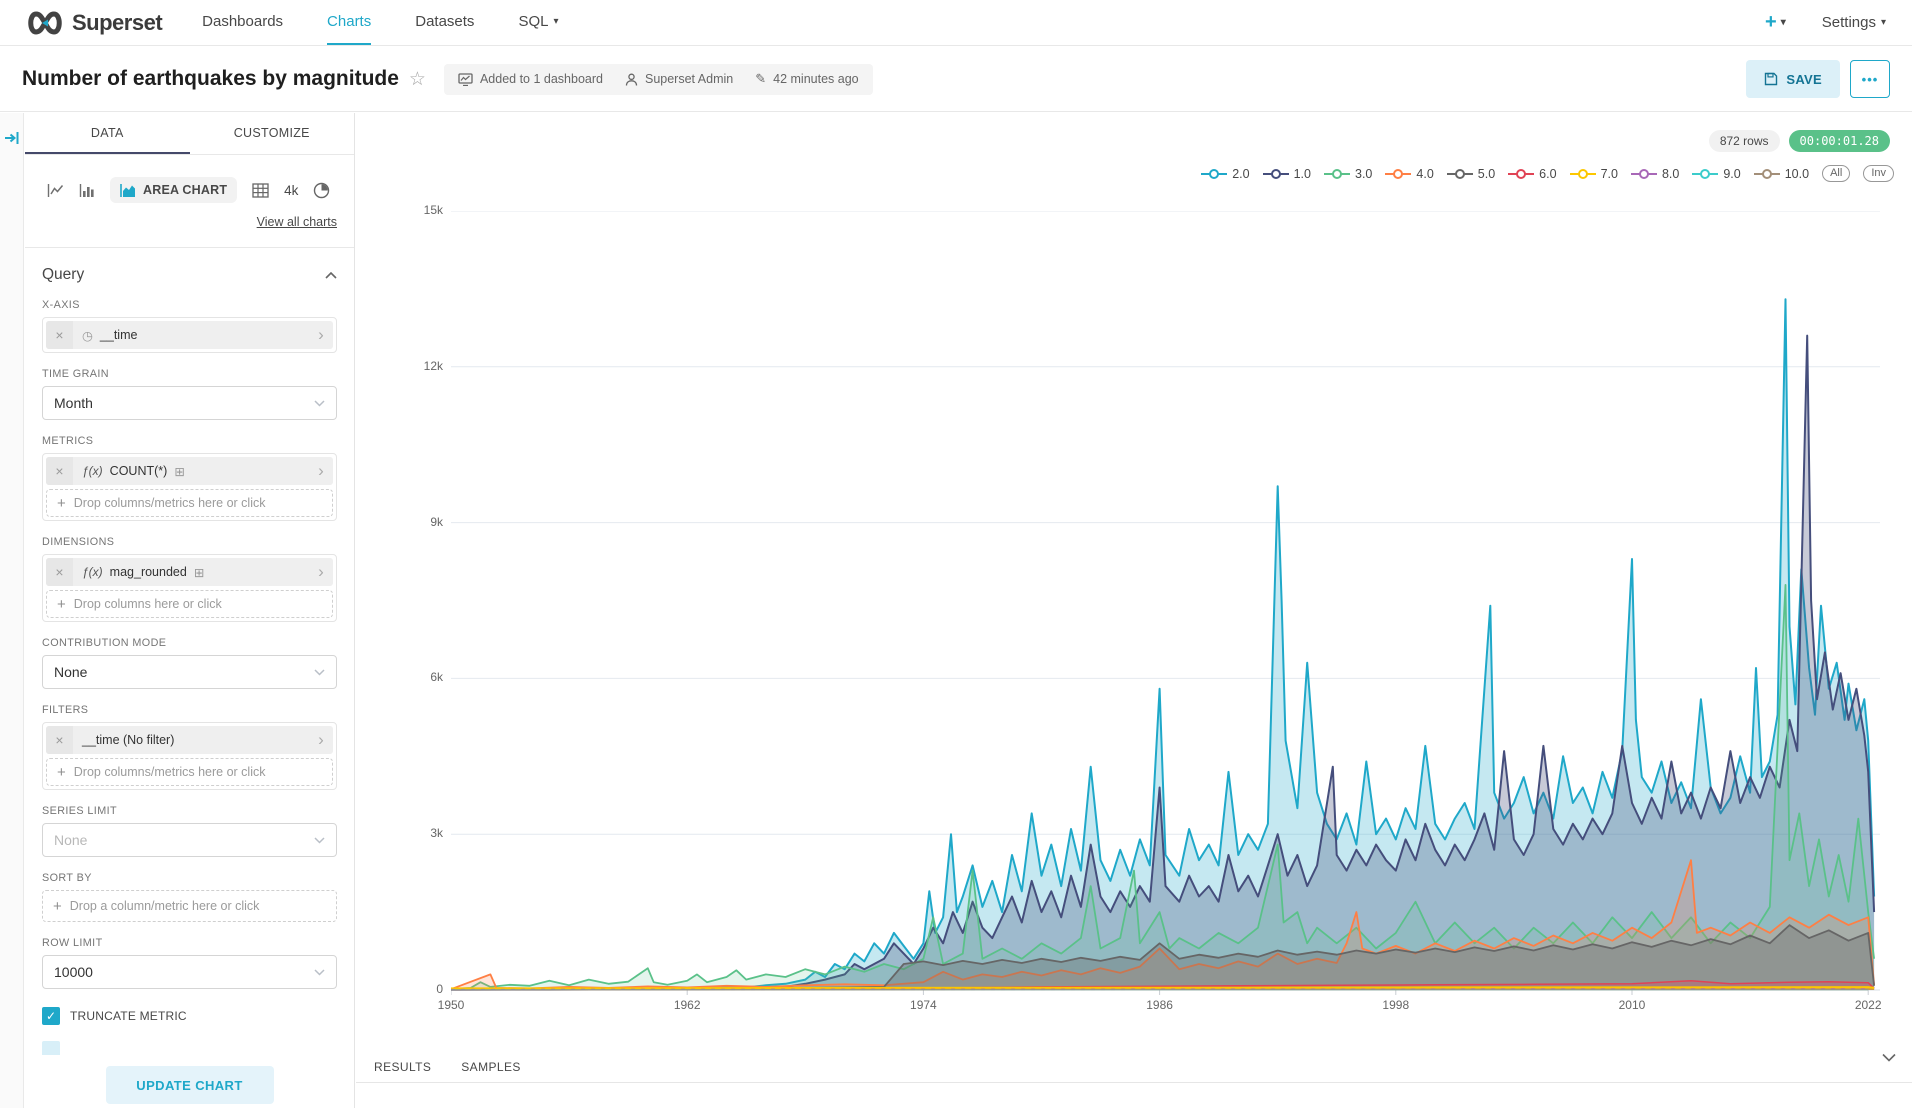 The width and height of the screenshot is (1912, 1108). I want to click on metric-pill: × ƒ(x) COUNT(*) ⊞ ›, so click(189, 471).